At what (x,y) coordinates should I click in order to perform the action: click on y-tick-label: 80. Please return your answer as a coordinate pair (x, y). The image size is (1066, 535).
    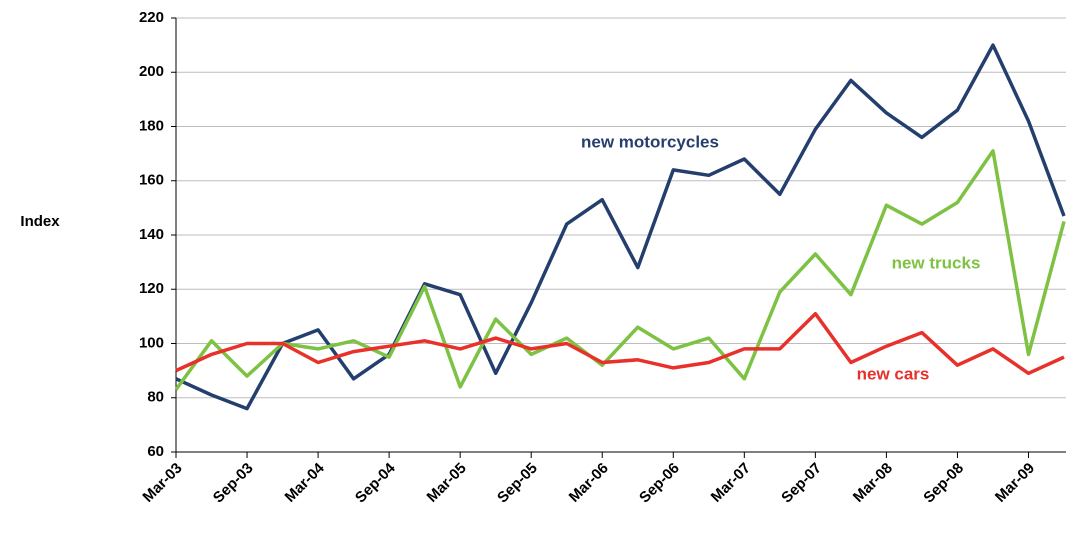
    Looking at the image, I should click on (155, 397).